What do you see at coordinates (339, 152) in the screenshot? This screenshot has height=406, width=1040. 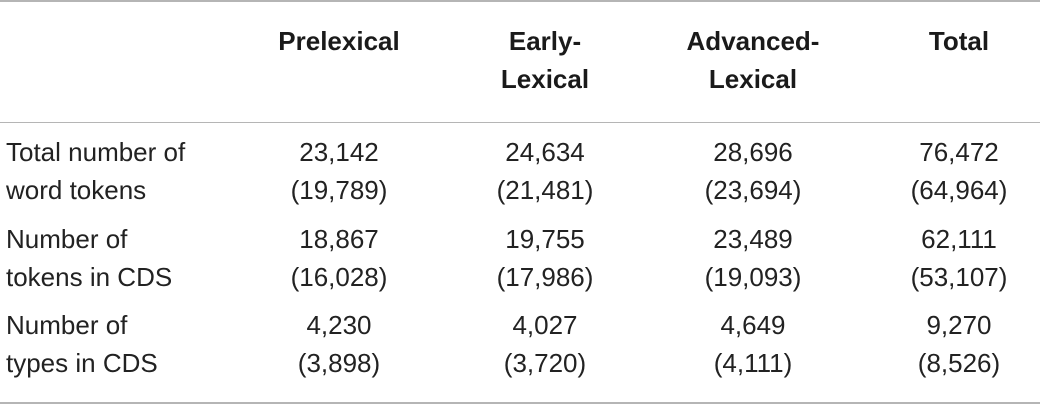 I see `cell-value: 23,142` at bounding box center [339, 152].